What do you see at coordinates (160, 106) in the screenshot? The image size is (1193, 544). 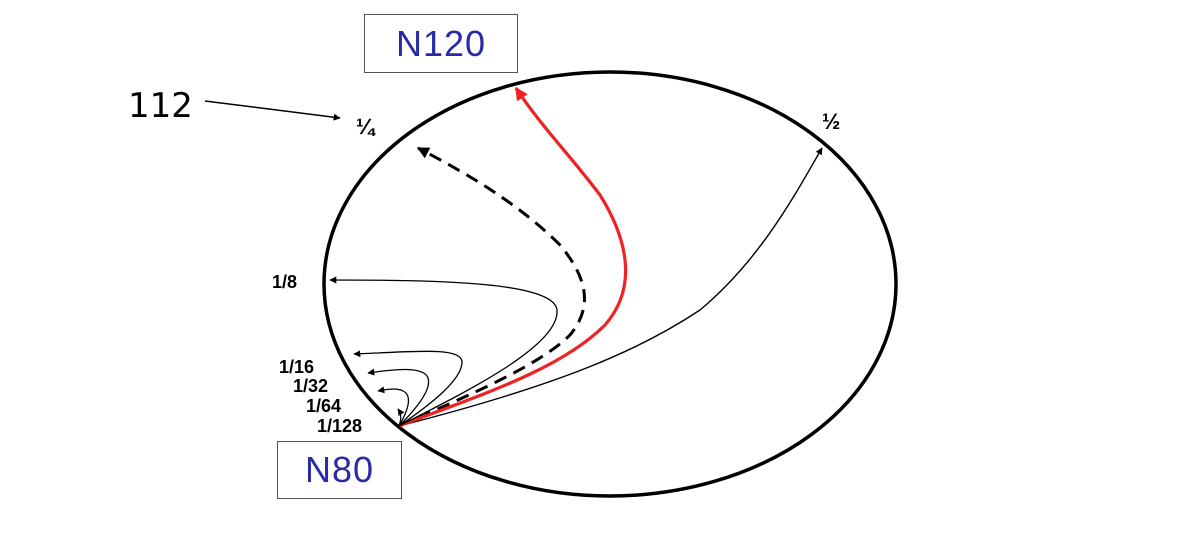 I see `outer-label-112: 112` at bounding box center [160, 106].